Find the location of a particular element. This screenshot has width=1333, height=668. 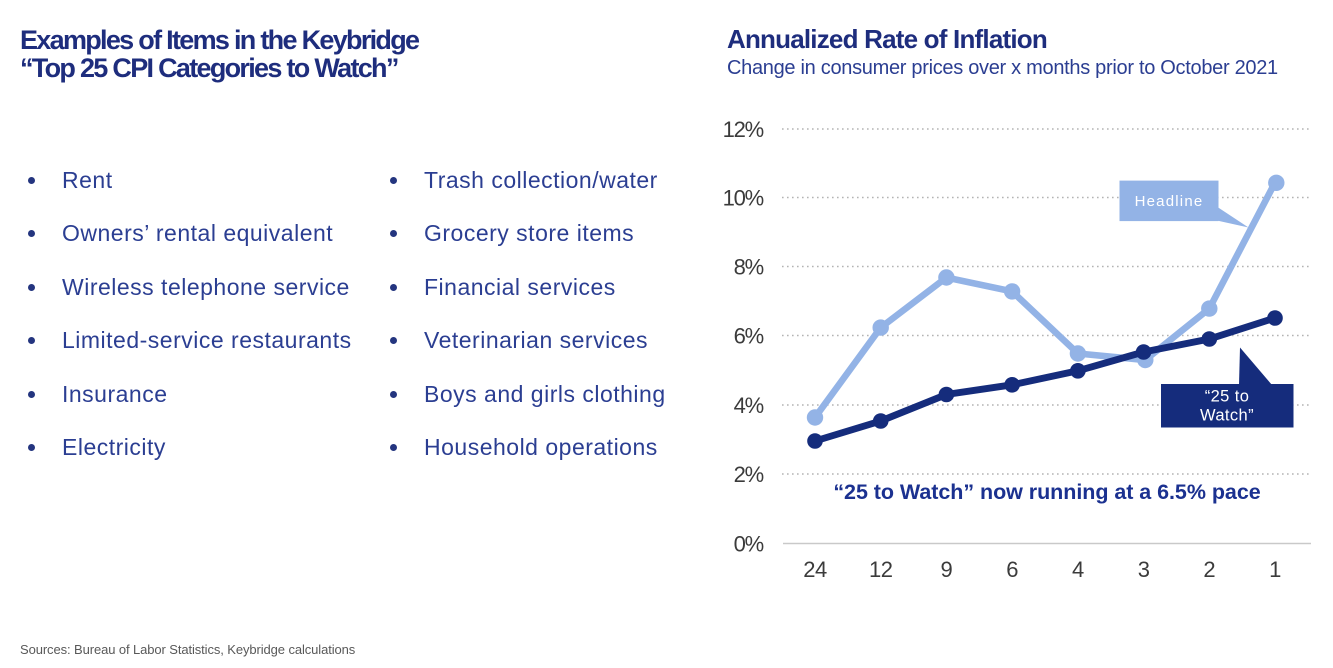

svg-text: 2 is located at coordinates (1209, 569).